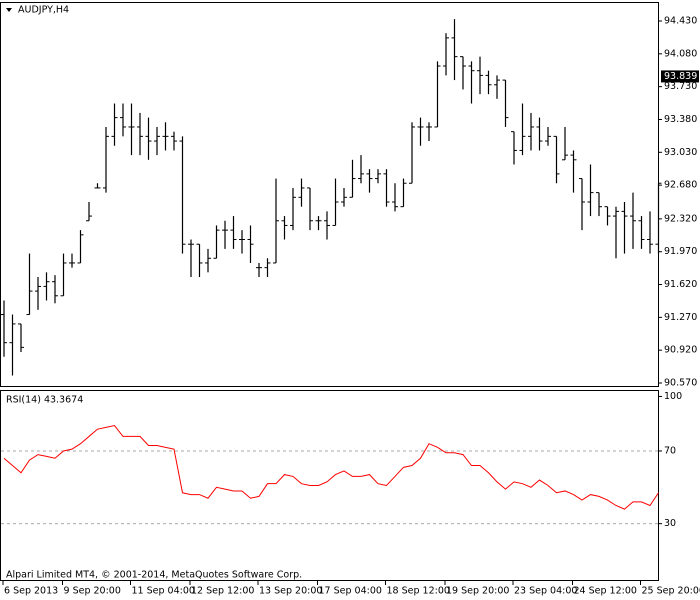 Image resolution: width=700 pixels, height=600 pixels. Describe the element at coordinates (680, 284) in the screenshot. I see `y-tick-label: 91.620` at that location.